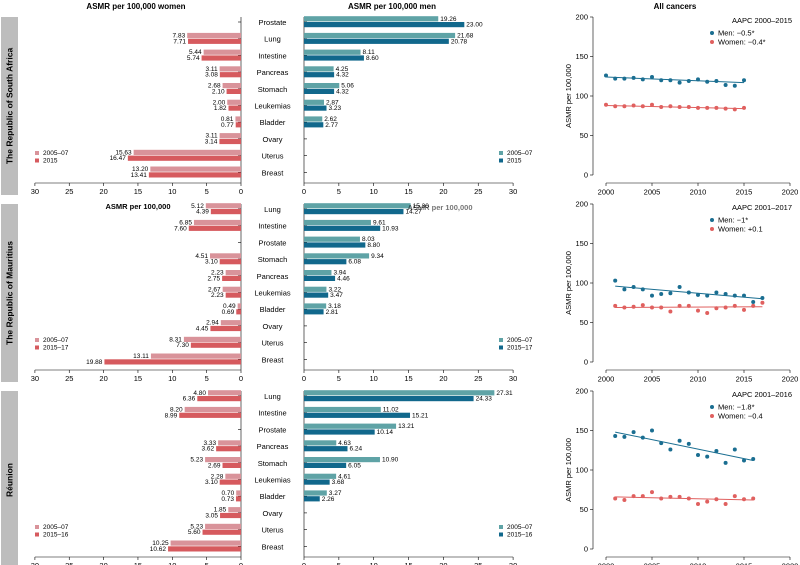 The height and width of the screenshot is (565, 800). I want to click on men-value-label: 5.06, so click(347, 86).